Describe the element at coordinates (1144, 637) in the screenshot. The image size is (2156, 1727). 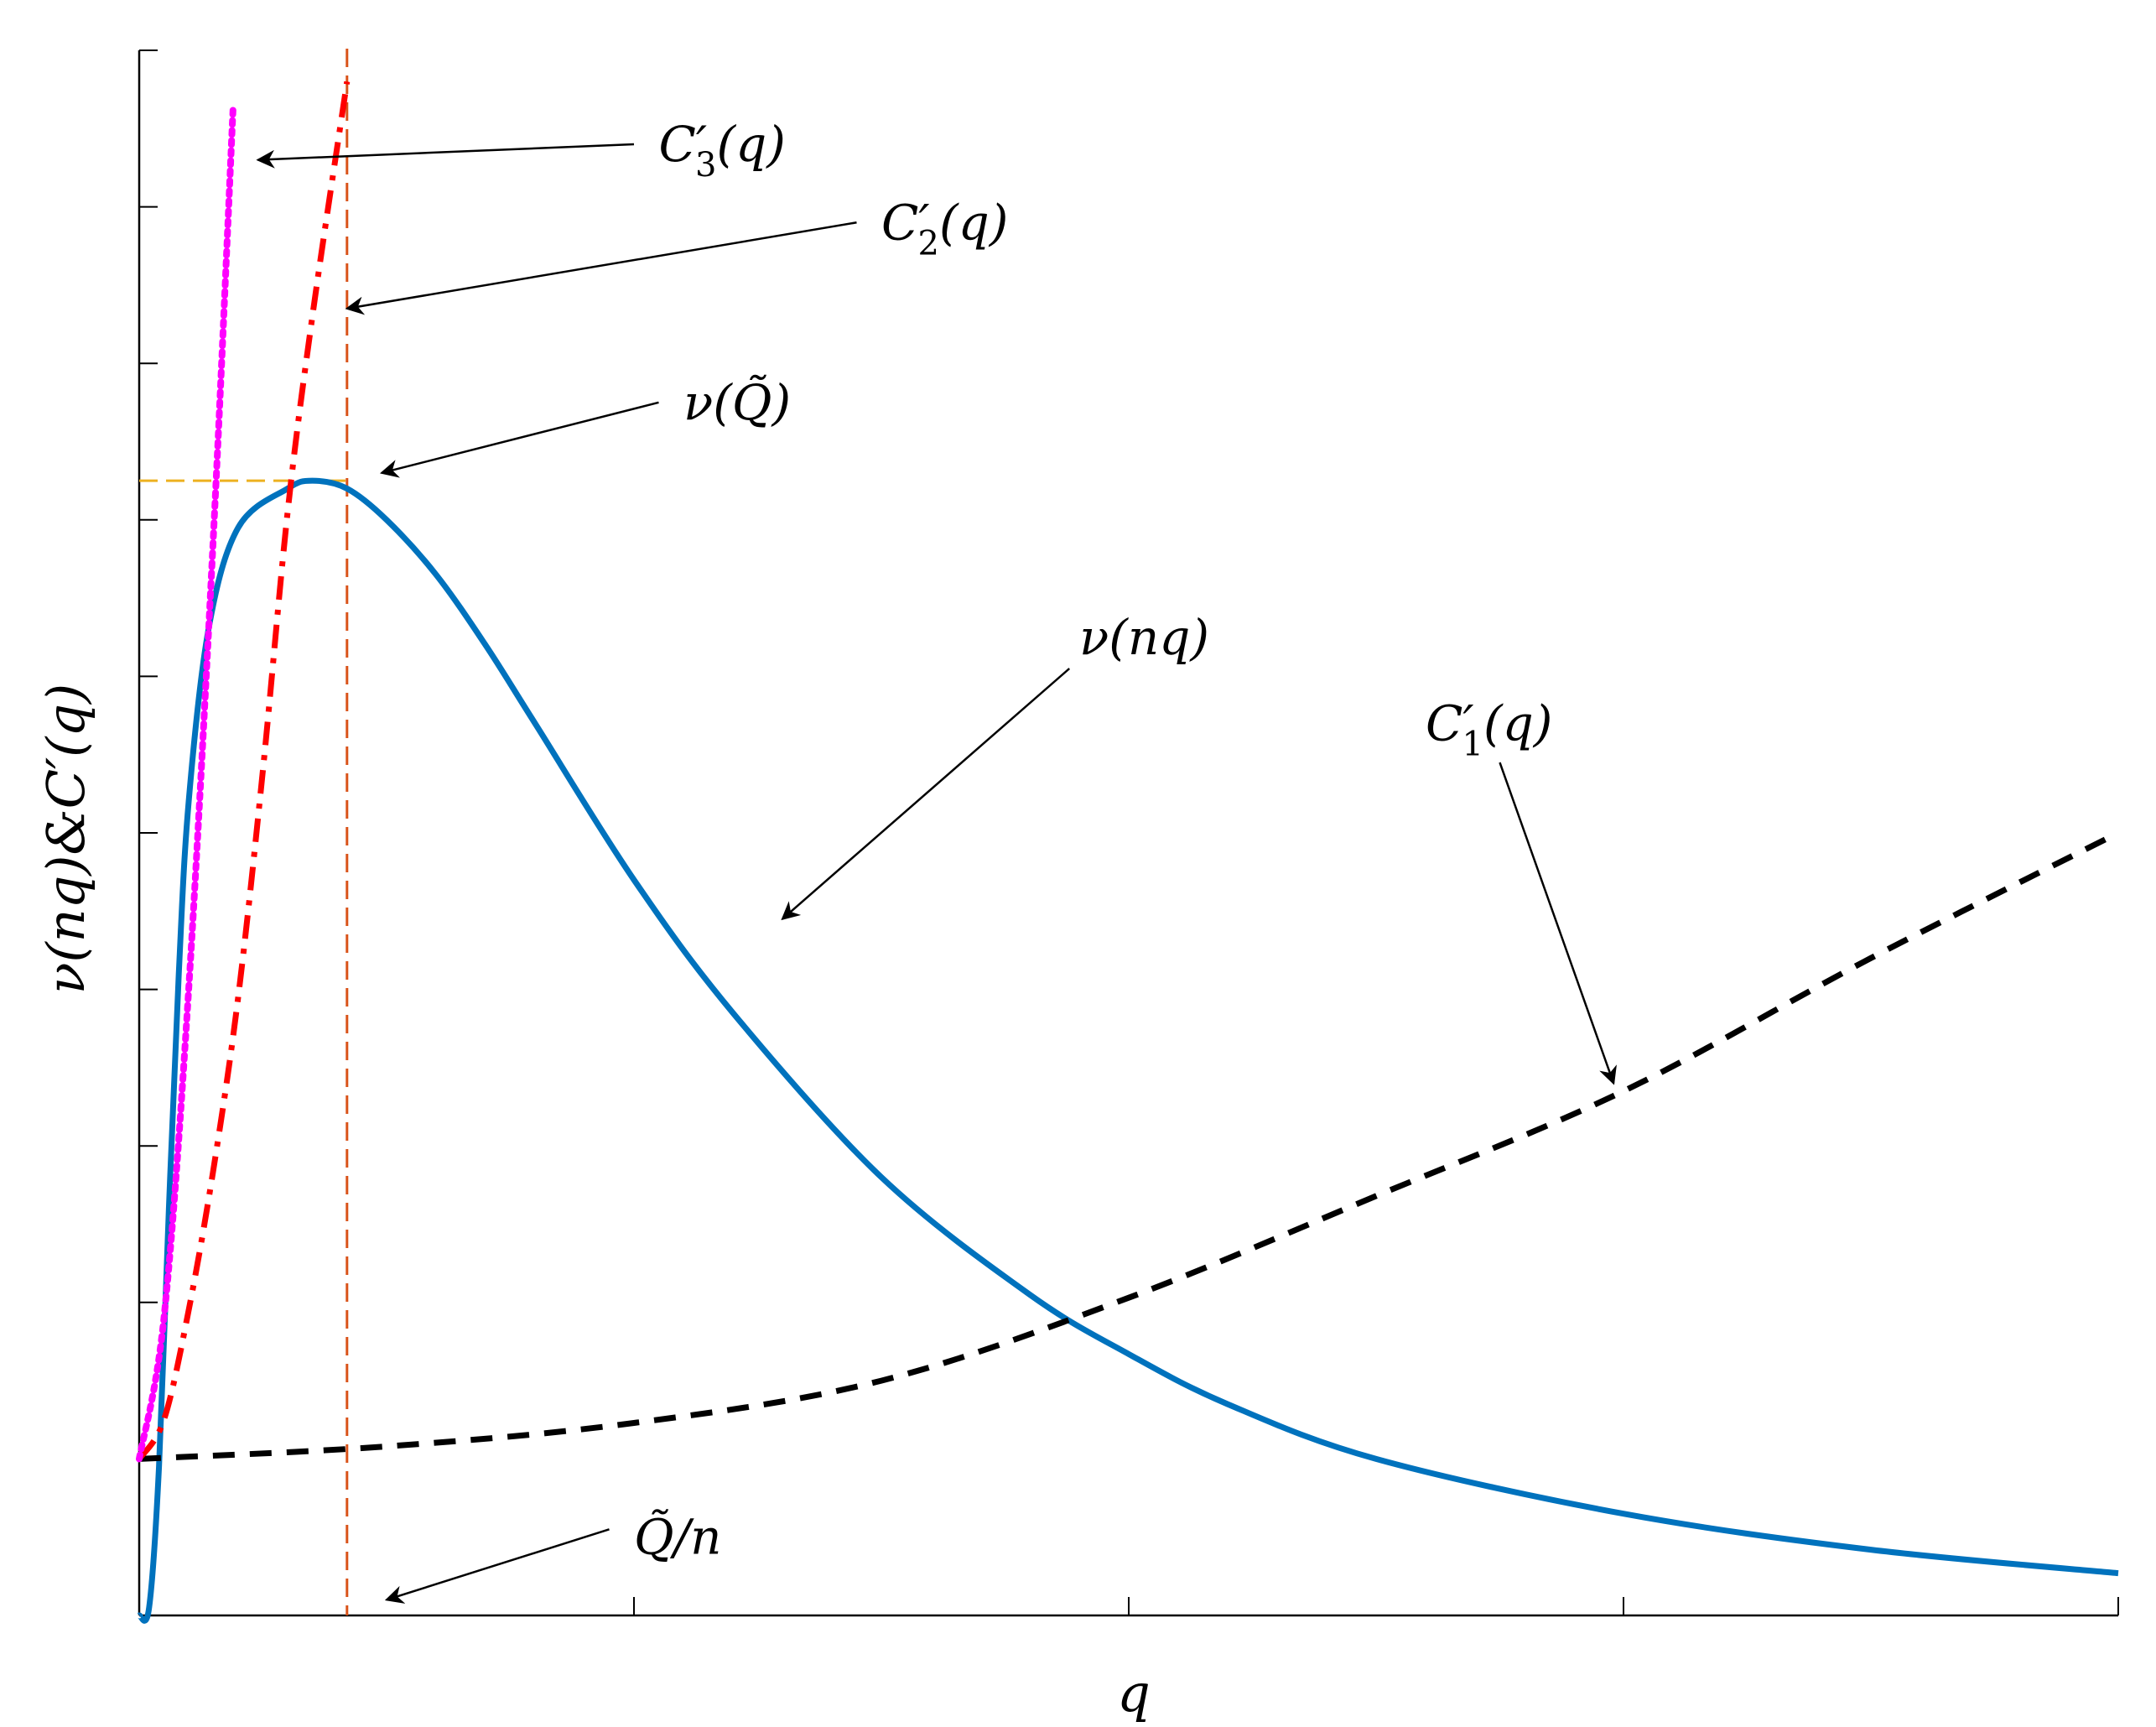
I see `annotation-label-nu: ν(nq)` at that location.